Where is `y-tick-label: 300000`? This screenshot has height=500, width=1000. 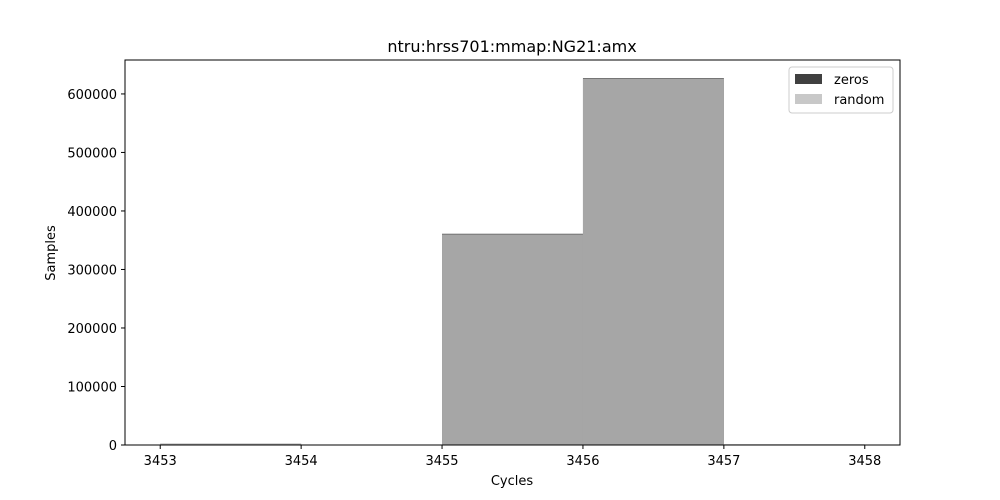
y-tick-label: 300000 is located at coordinates (92, 270).